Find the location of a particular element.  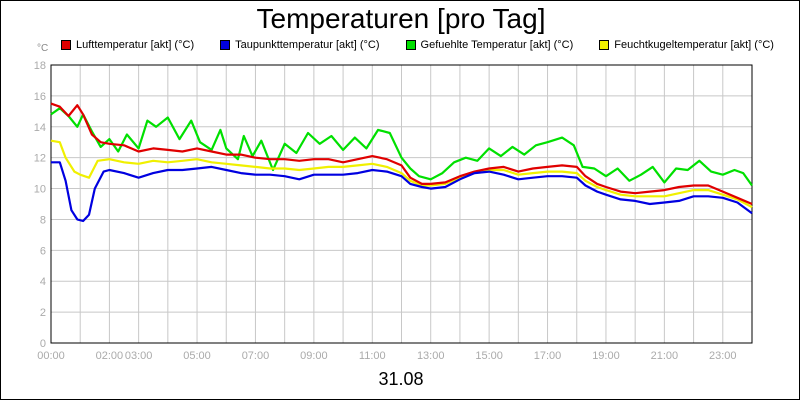

chart-title: Temperaturen [pro Tag] is located at coordinates (401, 18).